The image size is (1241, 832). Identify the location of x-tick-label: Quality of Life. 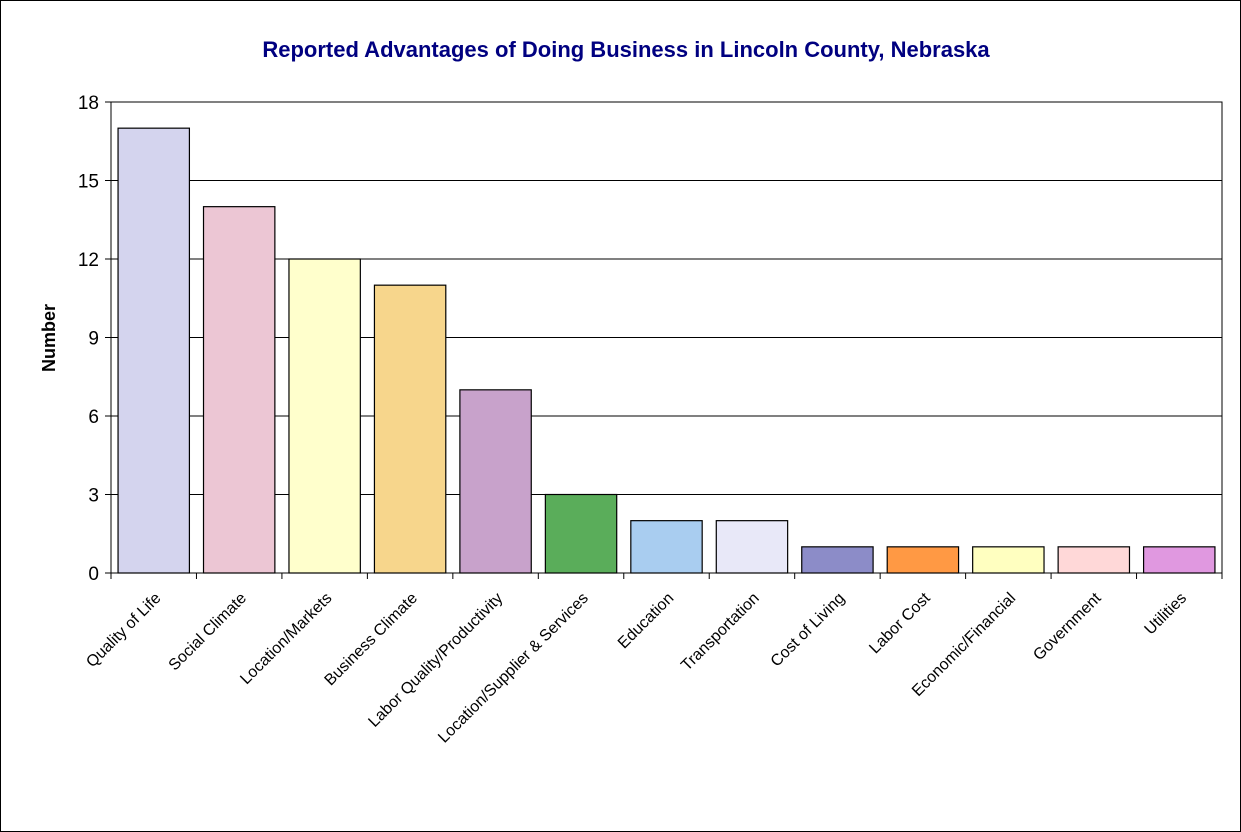
(123, 630).